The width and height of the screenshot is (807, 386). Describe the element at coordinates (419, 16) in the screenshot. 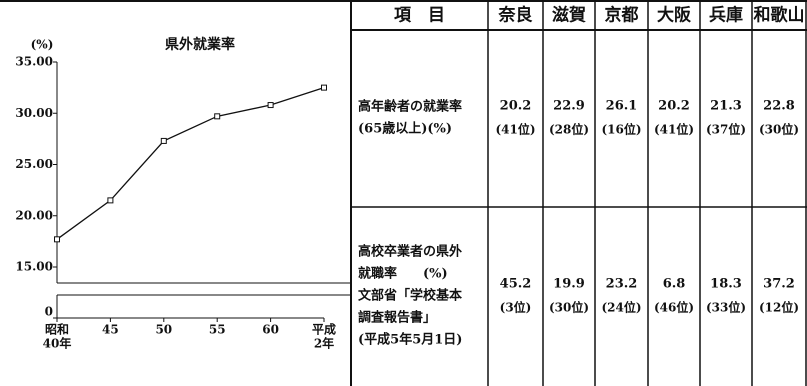

I see `table-header: 項 目` at that location.